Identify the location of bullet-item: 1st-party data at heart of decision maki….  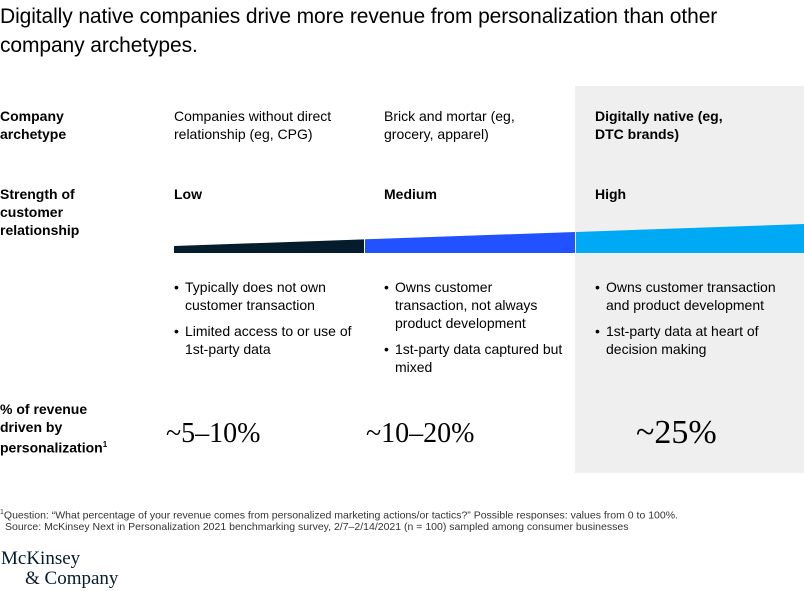
(695, 340).